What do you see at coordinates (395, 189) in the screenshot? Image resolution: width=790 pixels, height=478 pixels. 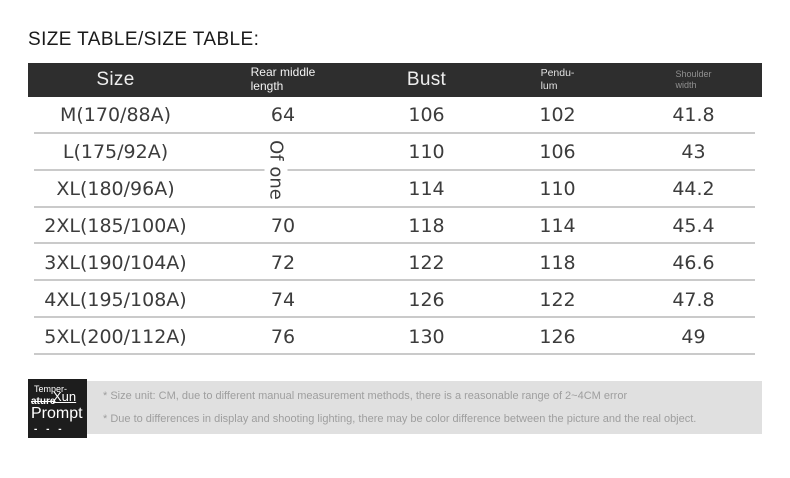 I see `table-row-xl: XL(180/96A) 114 110 44.2` at bounding box center [395, 189].